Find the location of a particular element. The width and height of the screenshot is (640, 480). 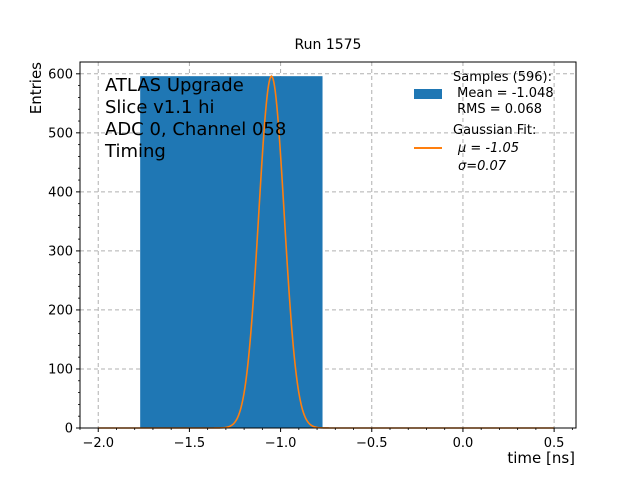

y-axis-ticks: 0 100 200 300 400 500 600 is located at coordinates (64, 252).